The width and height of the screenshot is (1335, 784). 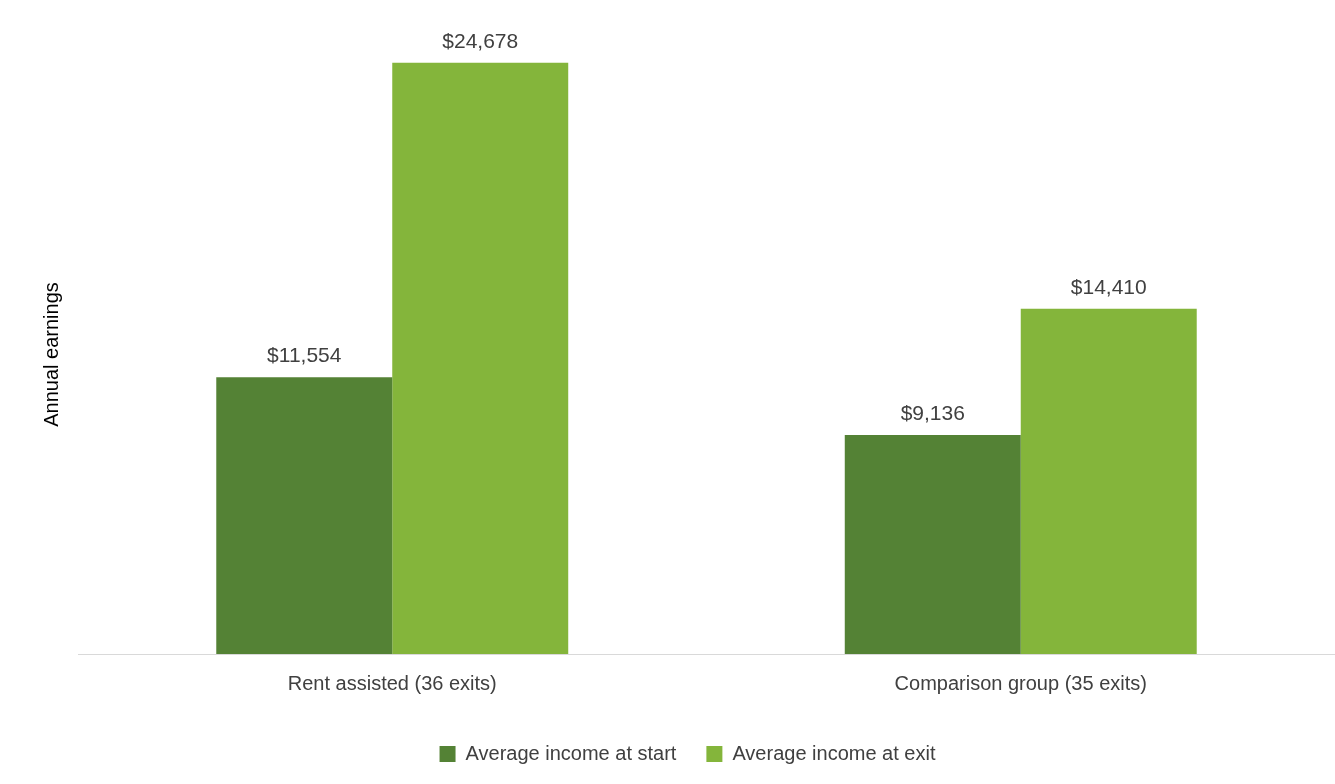 What do you see at coordinates (392, 682) in the screenshot?
I see `x-tick-label: Rent assisted (36 exits)` at bounding box center [392, 682].